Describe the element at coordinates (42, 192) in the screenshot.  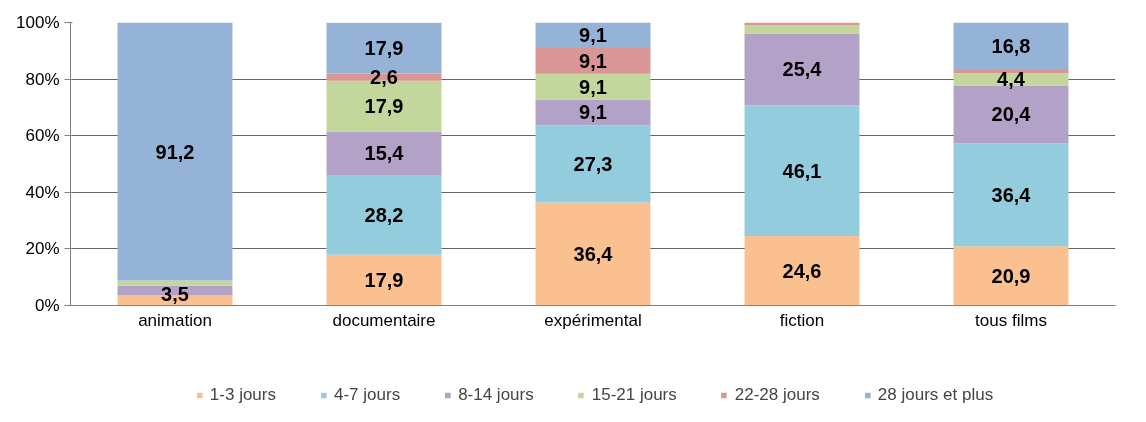
I see `y-tick-label: 40%` at that location.